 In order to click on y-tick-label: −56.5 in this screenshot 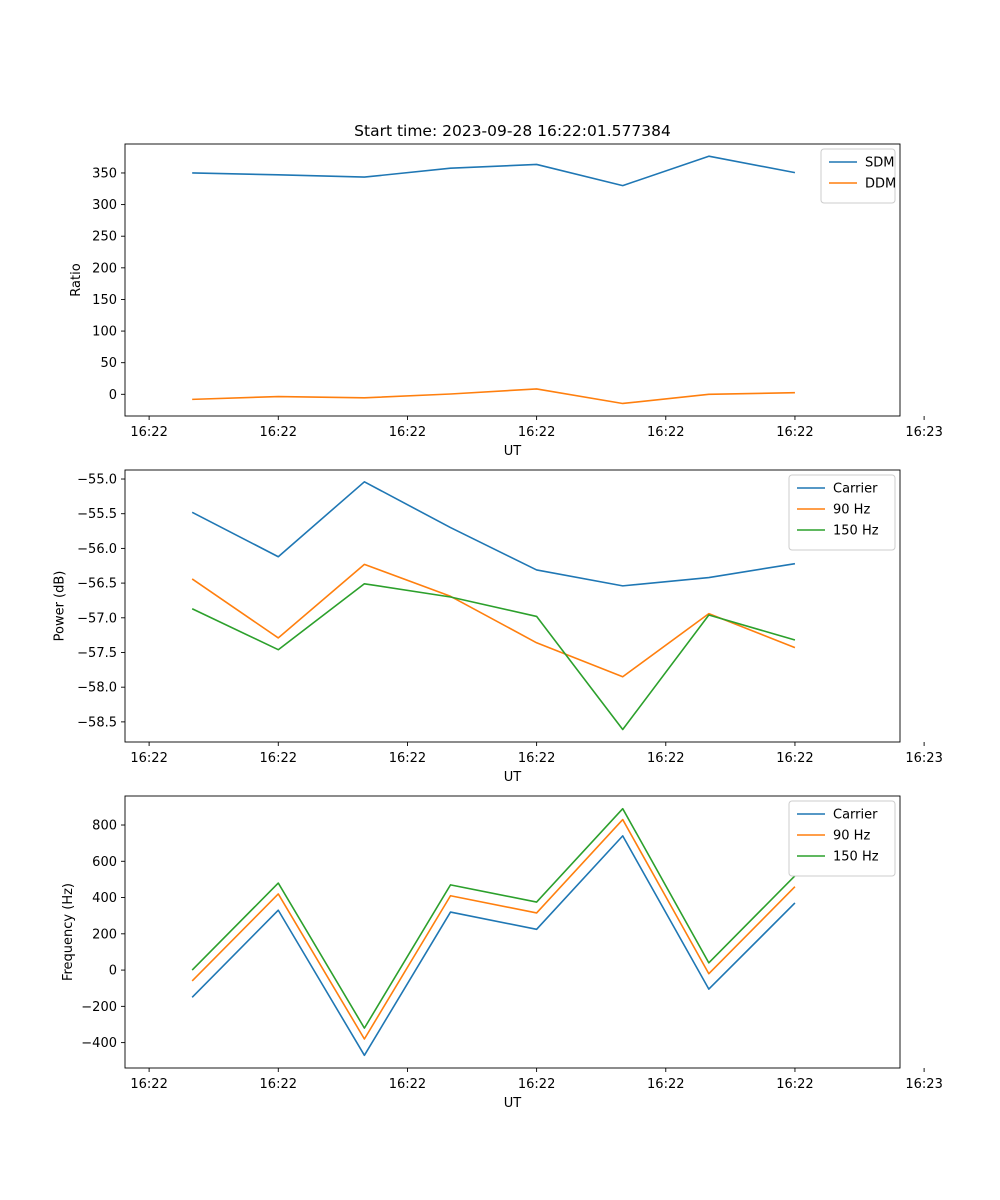, I will do `click(97, 584)`.